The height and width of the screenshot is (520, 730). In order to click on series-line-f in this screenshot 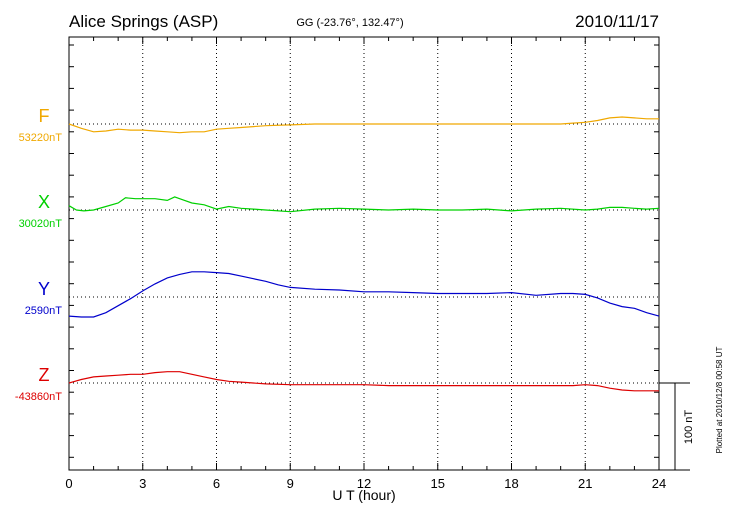, I will do `click(363, 125)`.